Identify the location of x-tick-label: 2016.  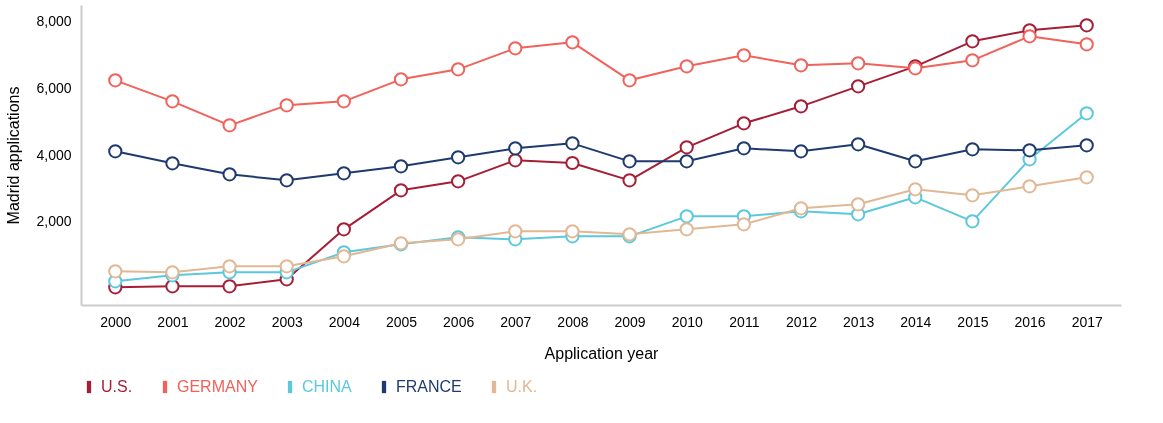
(1030, 321).